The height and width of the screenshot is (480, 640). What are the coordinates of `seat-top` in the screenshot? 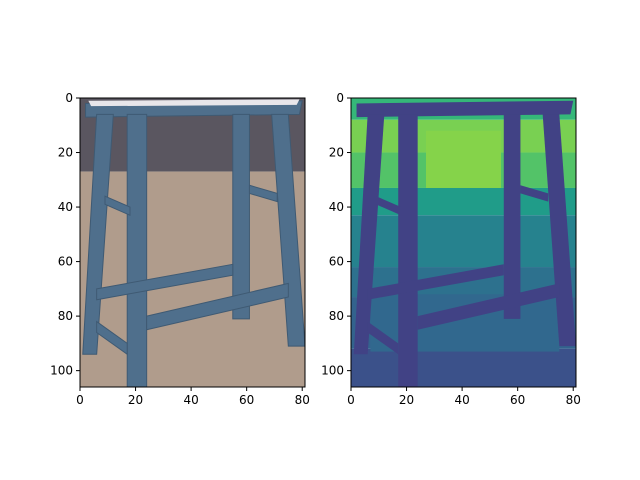 It's located at (194, 103).